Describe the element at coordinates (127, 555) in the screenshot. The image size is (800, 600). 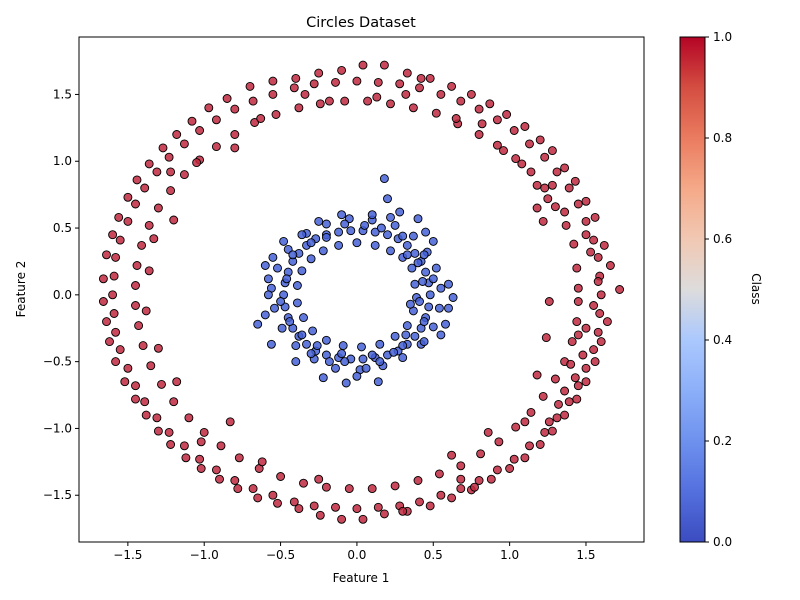
I see `x-tick-label: −1.5` at that location.